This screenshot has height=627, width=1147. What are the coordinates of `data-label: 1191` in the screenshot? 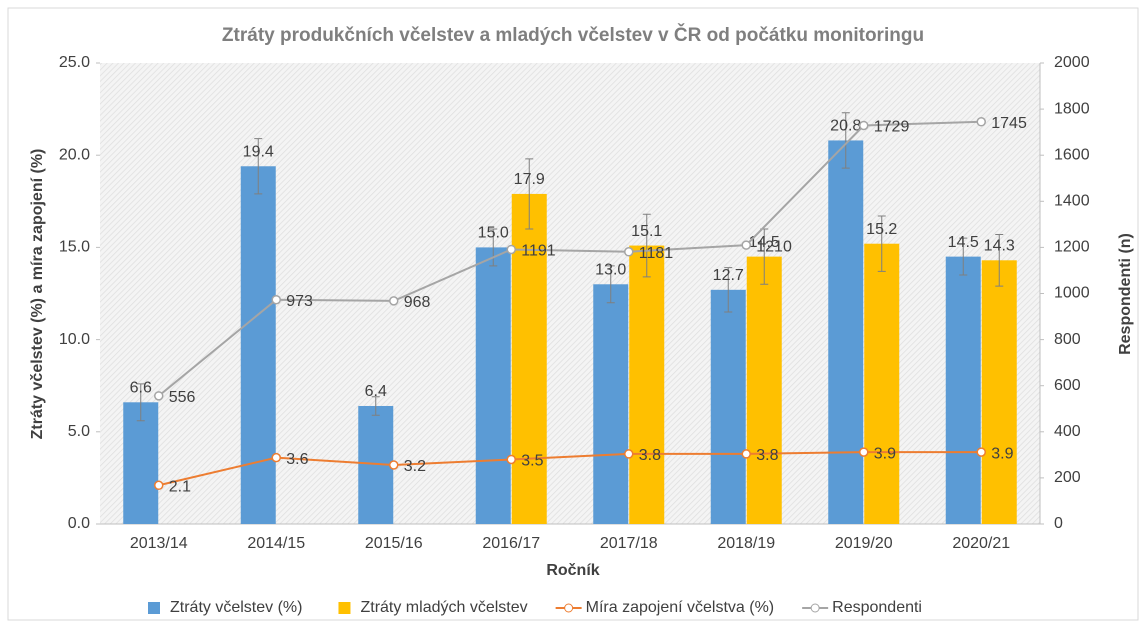 It's located at (538, 251).